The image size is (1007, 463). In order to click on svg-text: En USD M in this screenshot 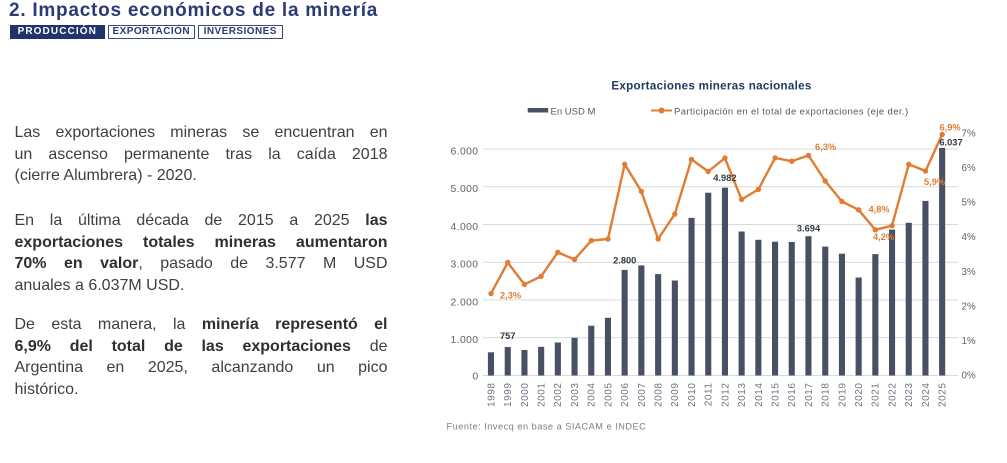, I will do `click(573, 112)`.